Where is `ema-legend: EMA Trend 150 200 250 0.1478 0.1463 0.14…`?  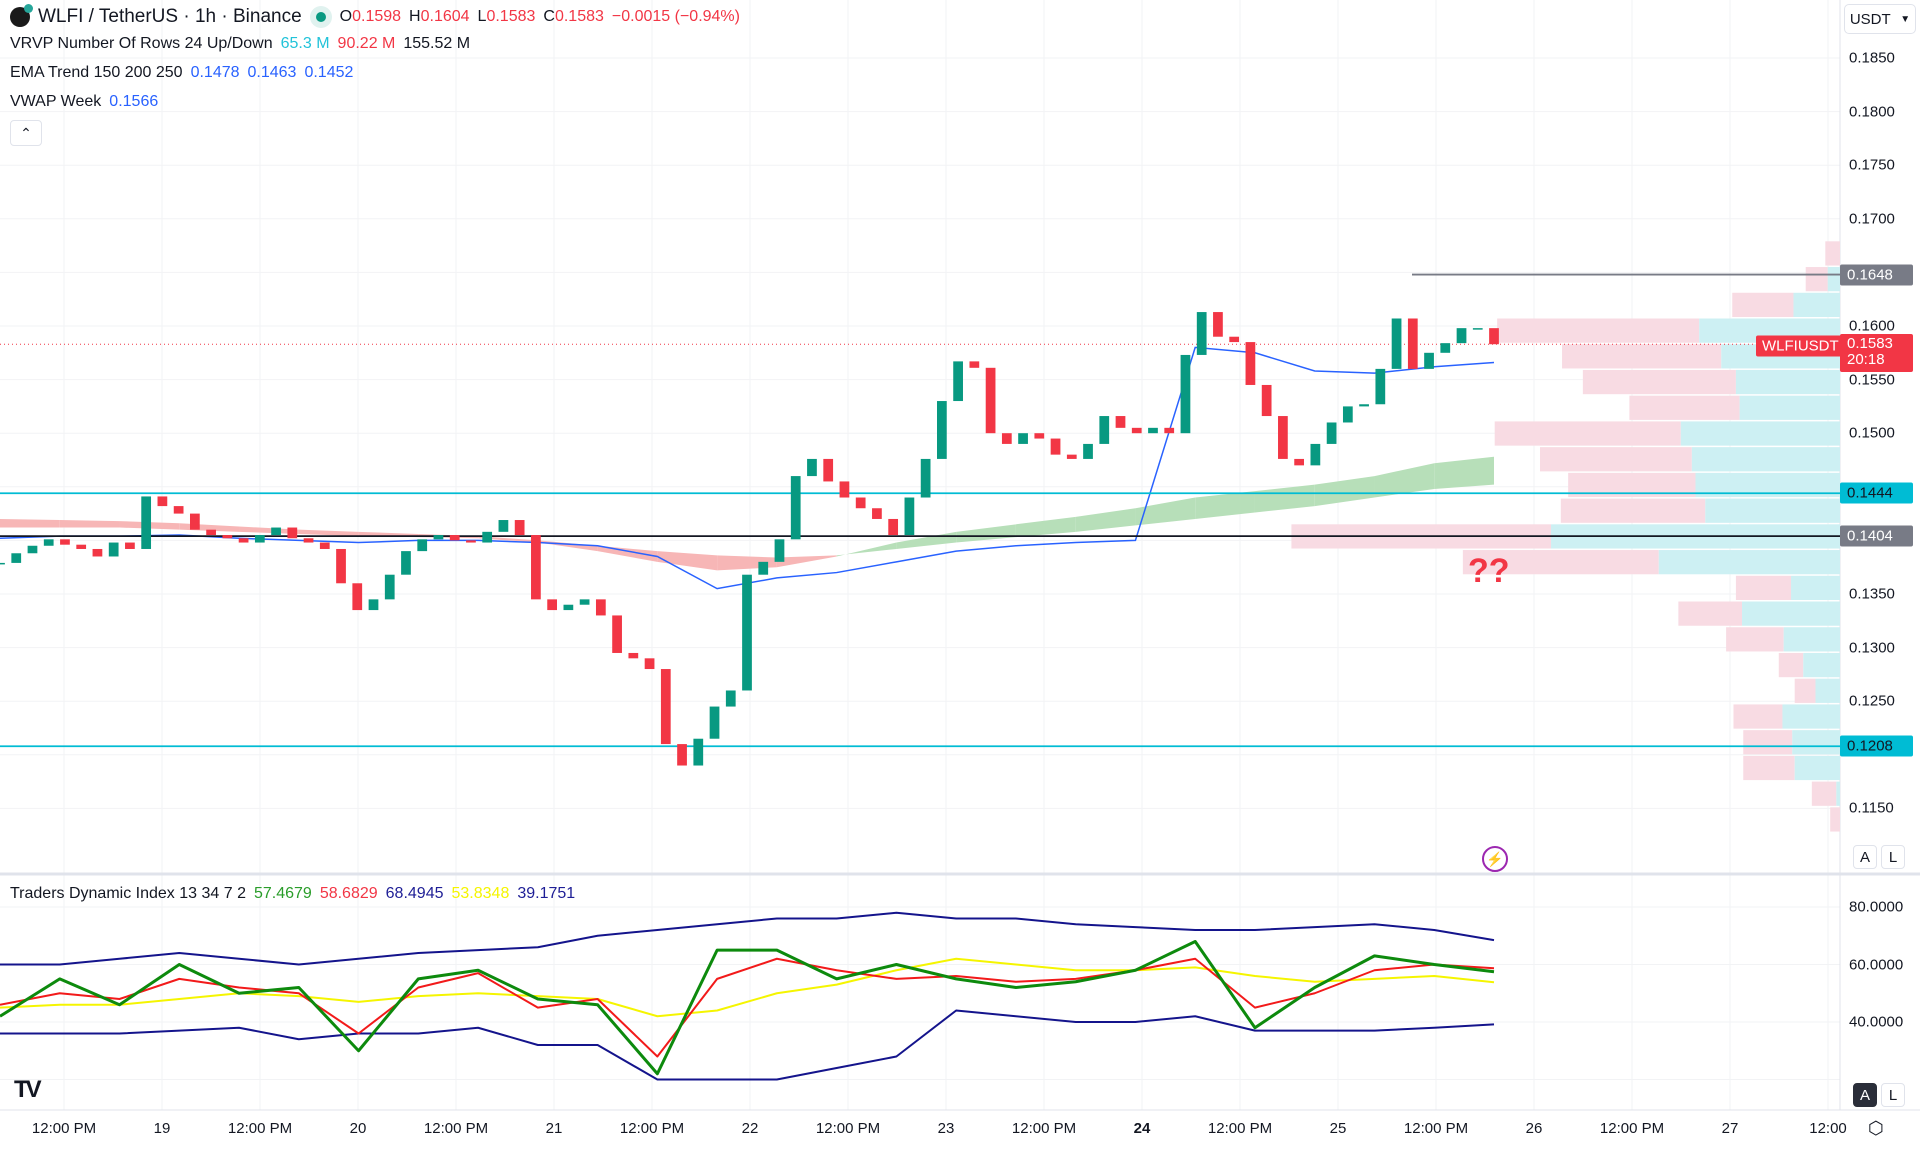
ema-legend: EMA Trend 150 200 250 0.1478 0.1463 0.14… is located at coordinates (181, 73).